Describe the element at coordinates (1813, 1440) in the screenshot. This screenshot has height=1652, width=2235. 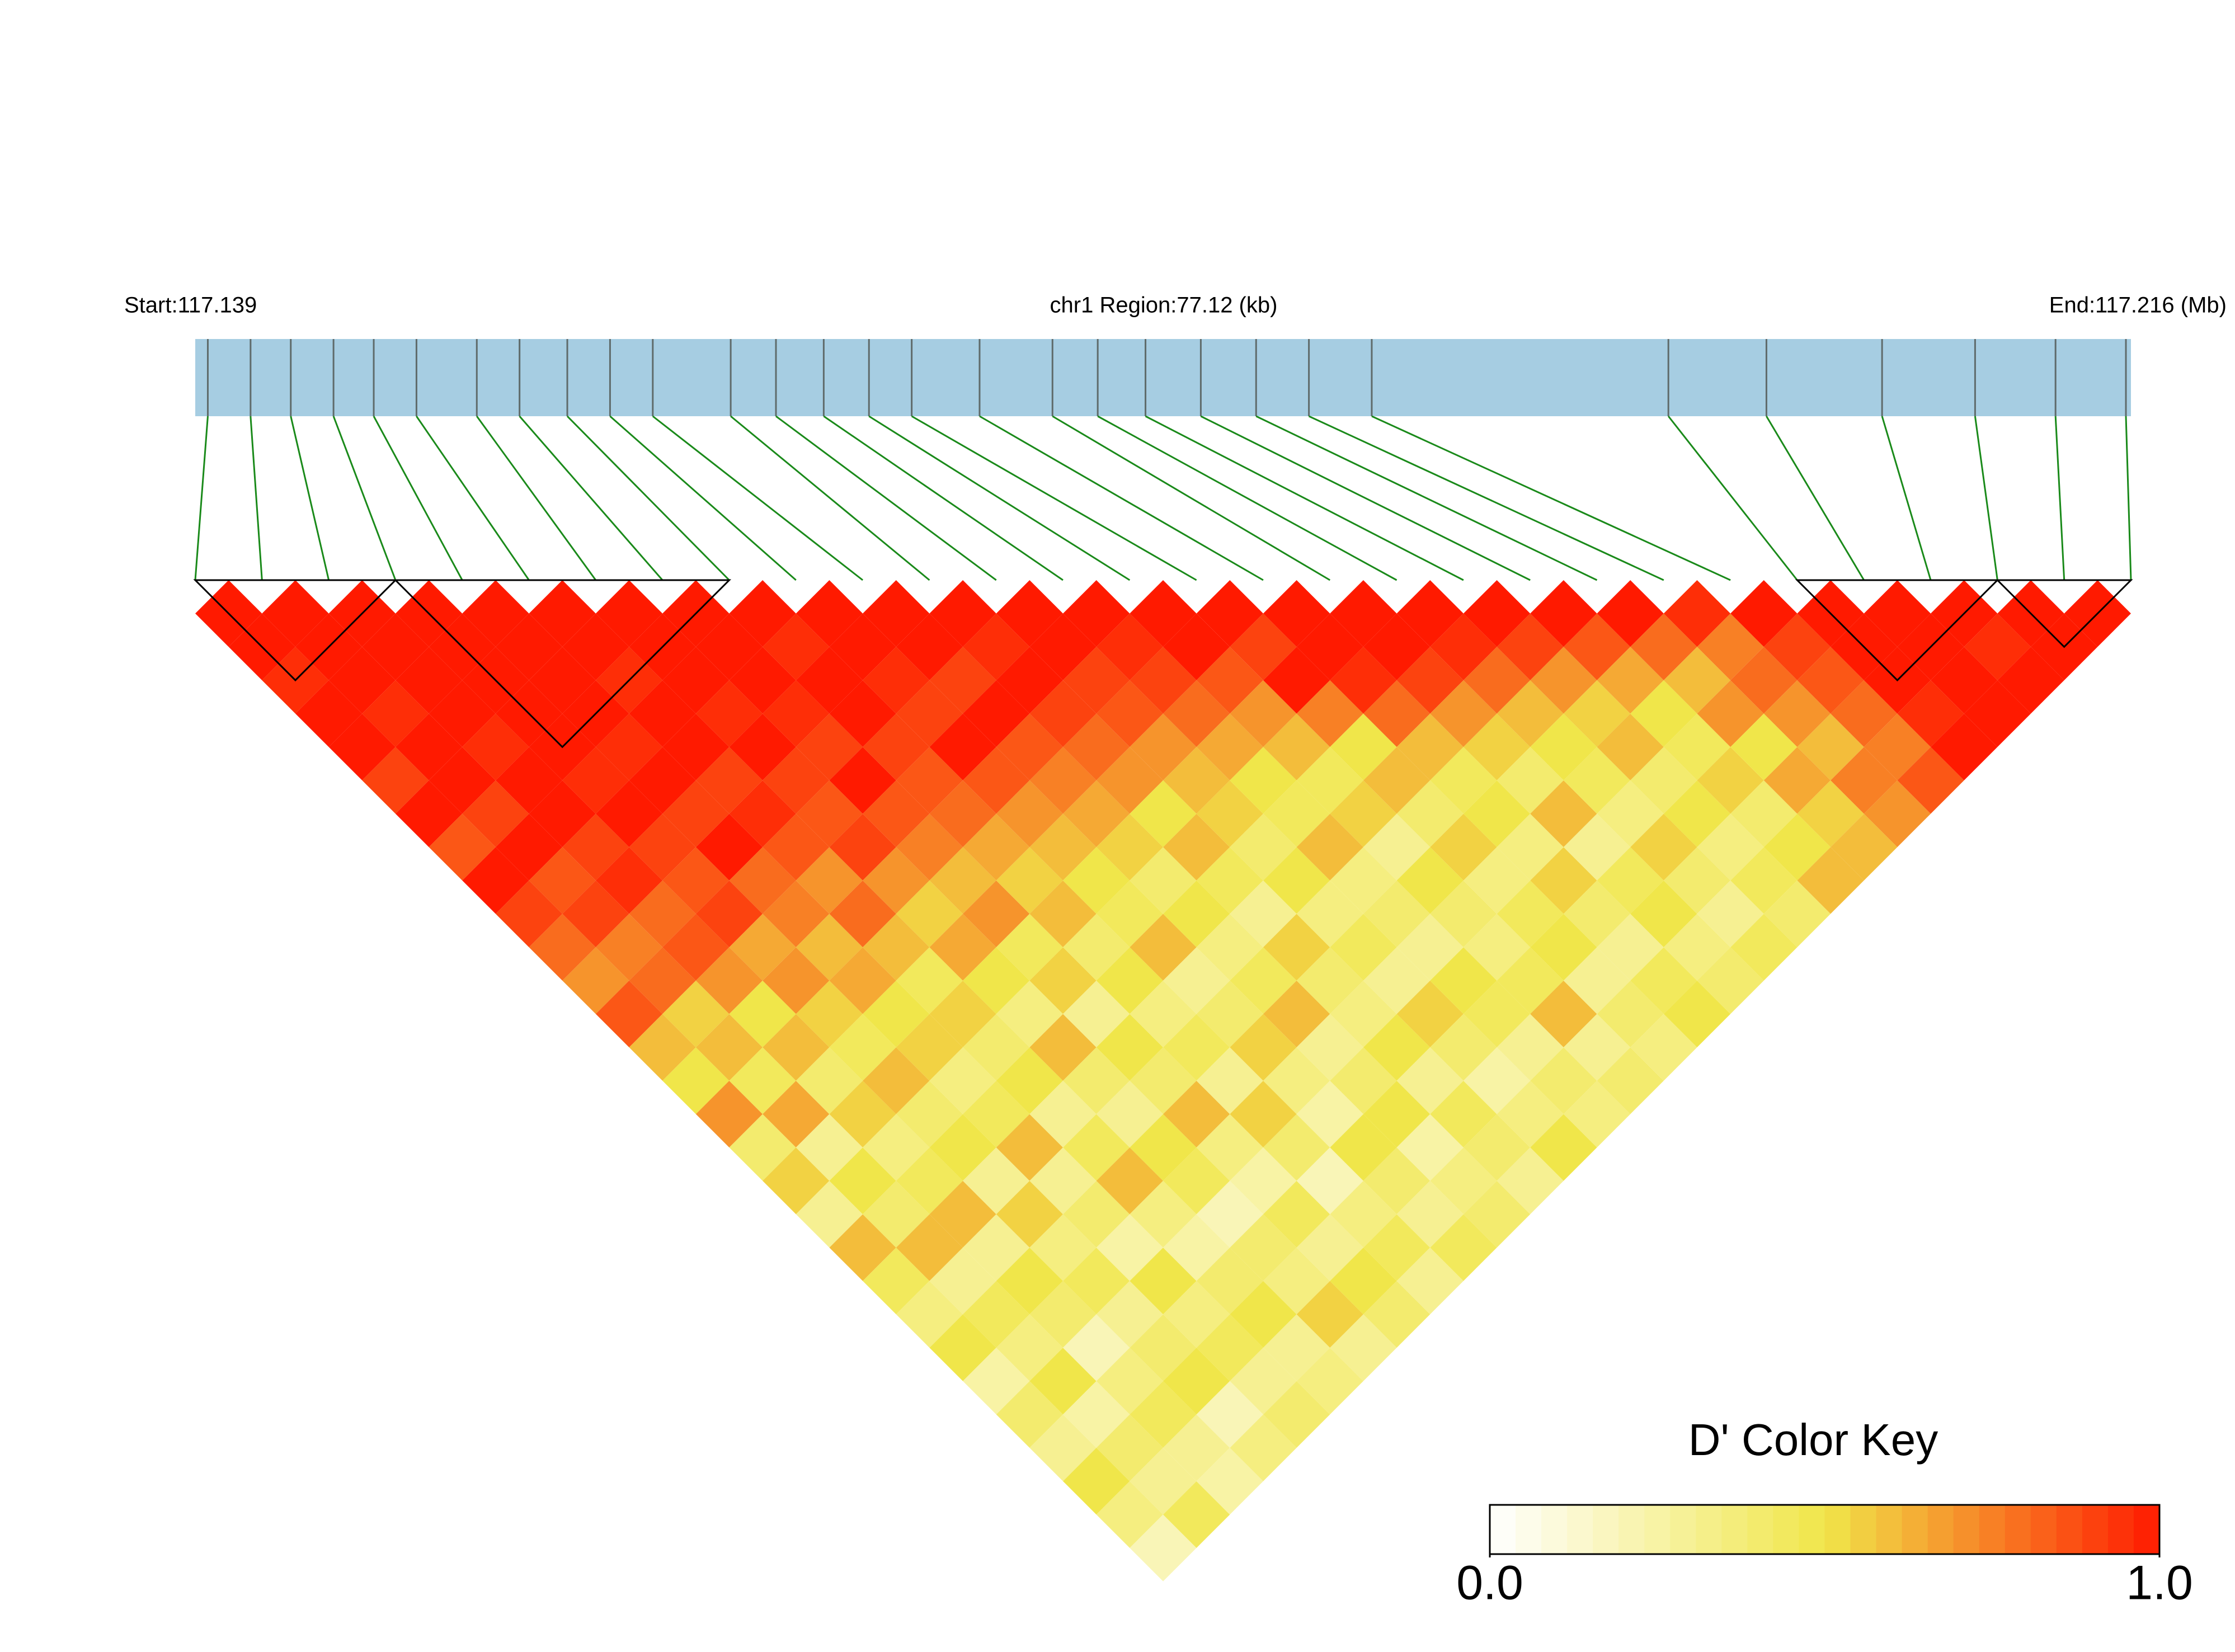
I see `key-title: D' Color Key` at that location.